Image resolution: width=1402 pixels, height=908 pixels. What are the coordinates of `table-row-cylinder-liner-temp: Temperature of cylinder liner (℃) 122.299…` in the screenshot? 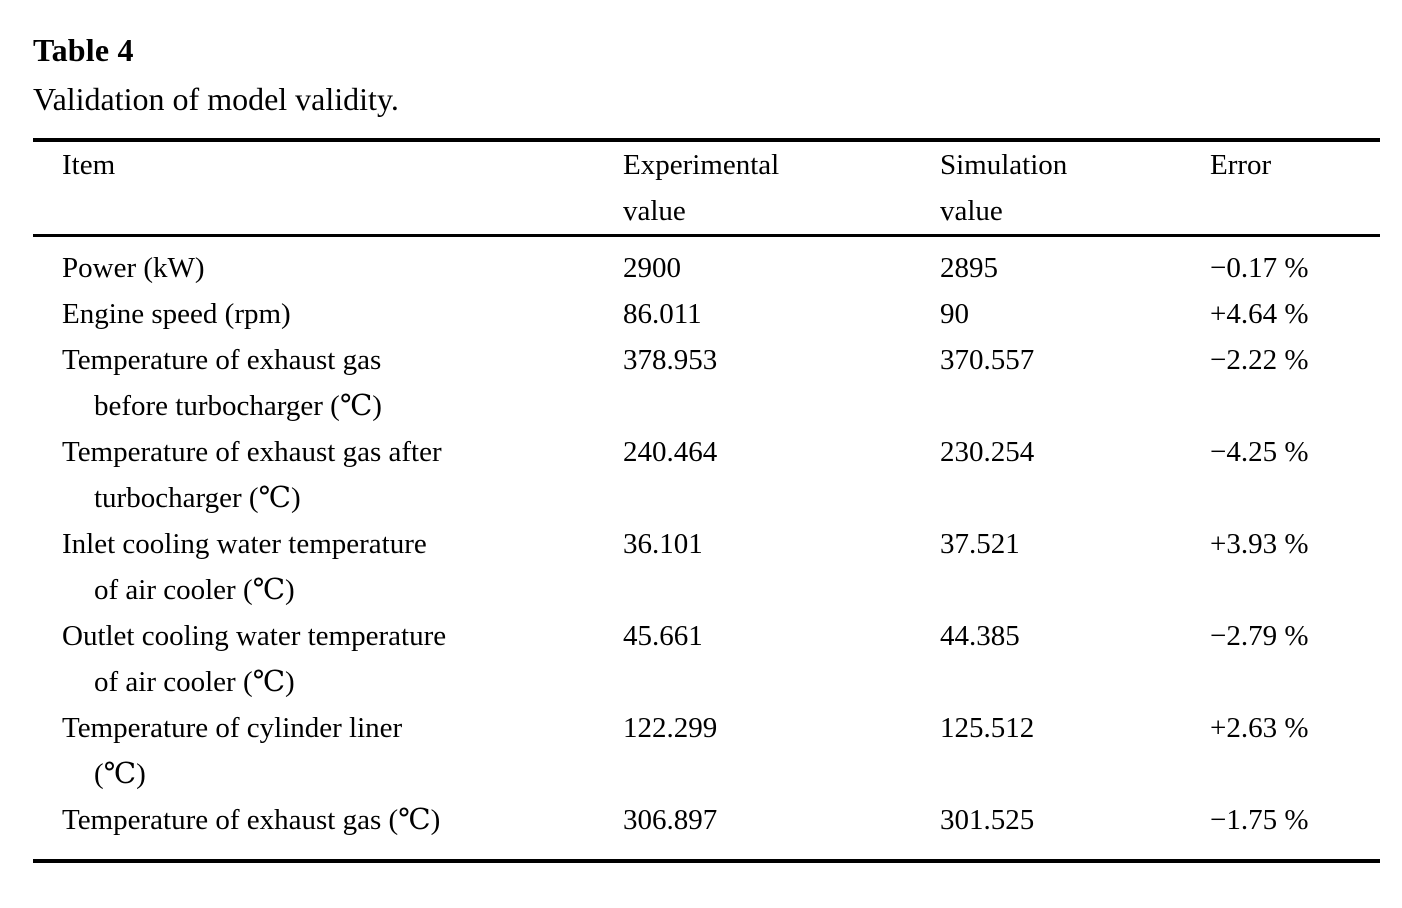 It's located at (706, 751).